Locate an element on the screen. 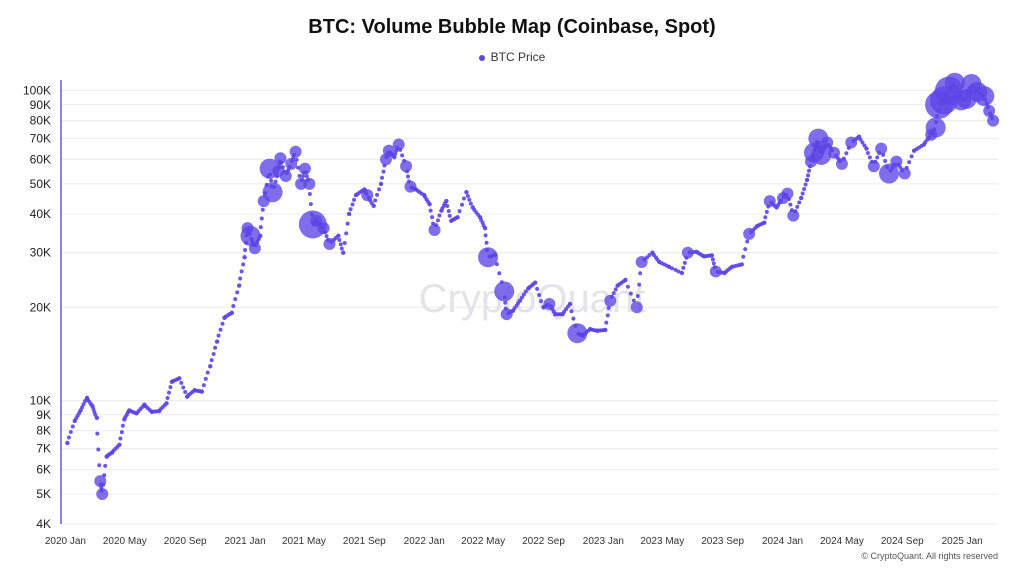 Image resolution: width=1024 pixels, height=576 pixels. x-tick-label: 2023 May is located at coordinates (662, 541).